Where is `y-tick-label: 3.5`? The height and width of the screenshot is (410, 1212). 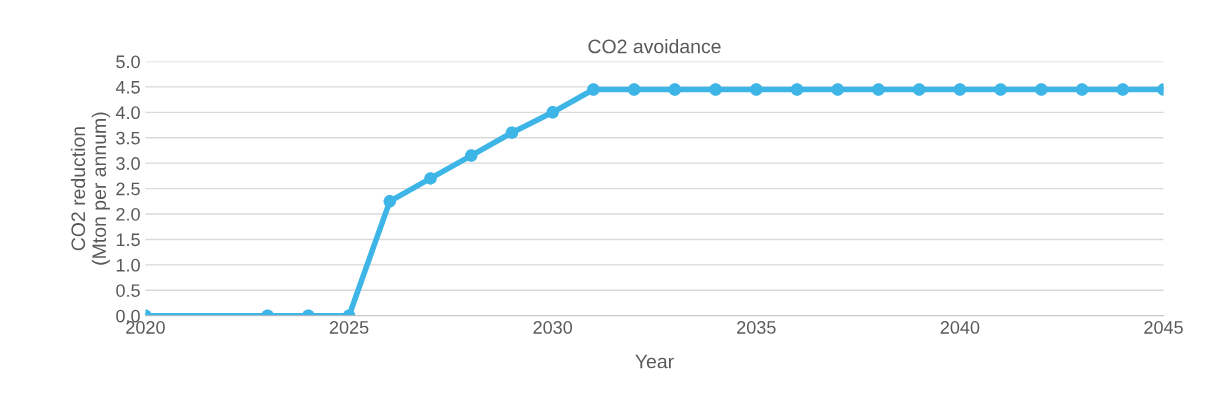
y-tick-label: 3.5 is located at coordinates (128, 138).